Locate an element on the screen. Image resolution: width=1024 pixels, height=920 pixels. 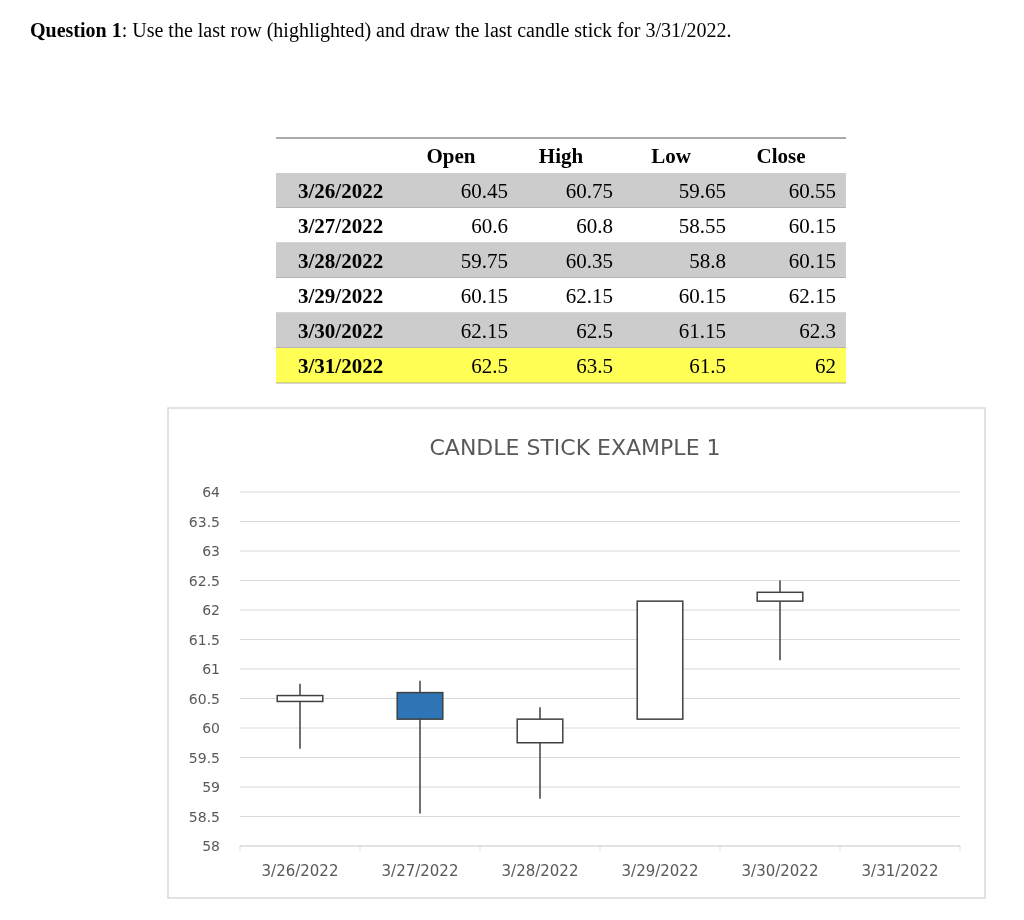
y-tick-label: 58 is located at coordinates (211, 846).